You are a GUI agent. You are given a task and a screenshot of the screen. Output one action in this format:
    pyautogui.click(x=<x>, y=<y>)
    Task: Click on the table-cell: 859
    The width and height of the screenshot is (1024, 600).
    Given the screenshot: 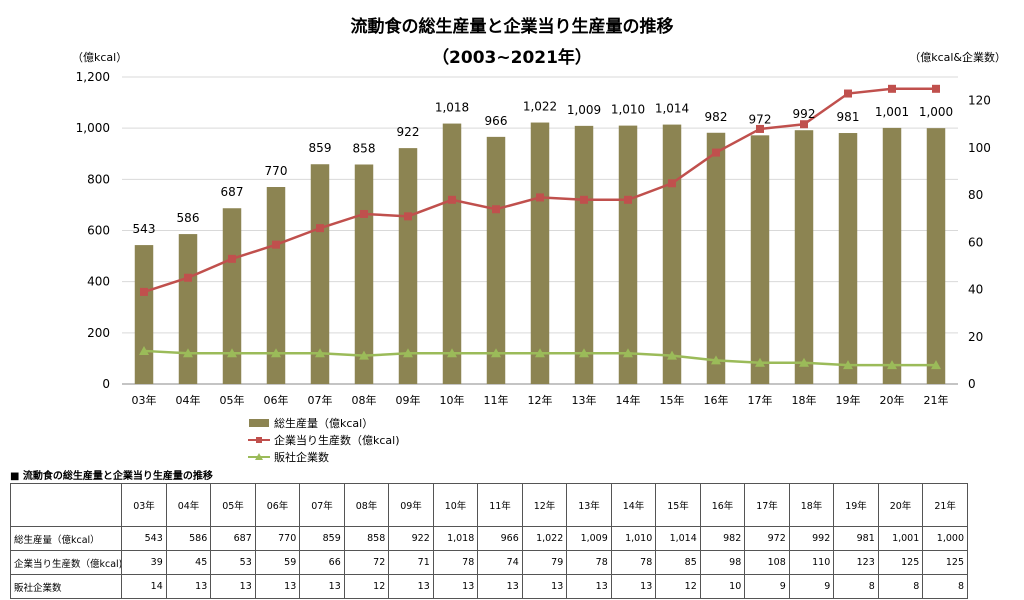 What is the action you would take?
    pyautogui.click(x=322, y=538)
    